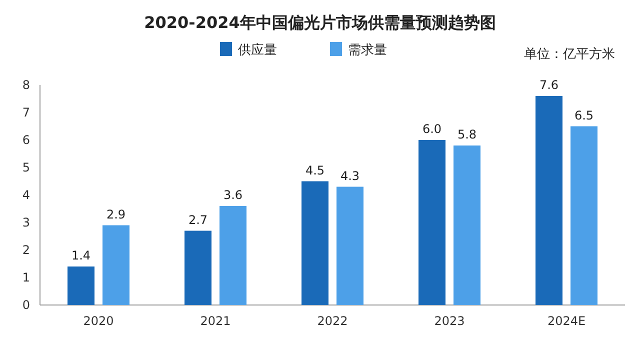  I want to click on chart-title: 2020-2024年中国偏光片市场供需量预测趋势图, so click(320, 22).